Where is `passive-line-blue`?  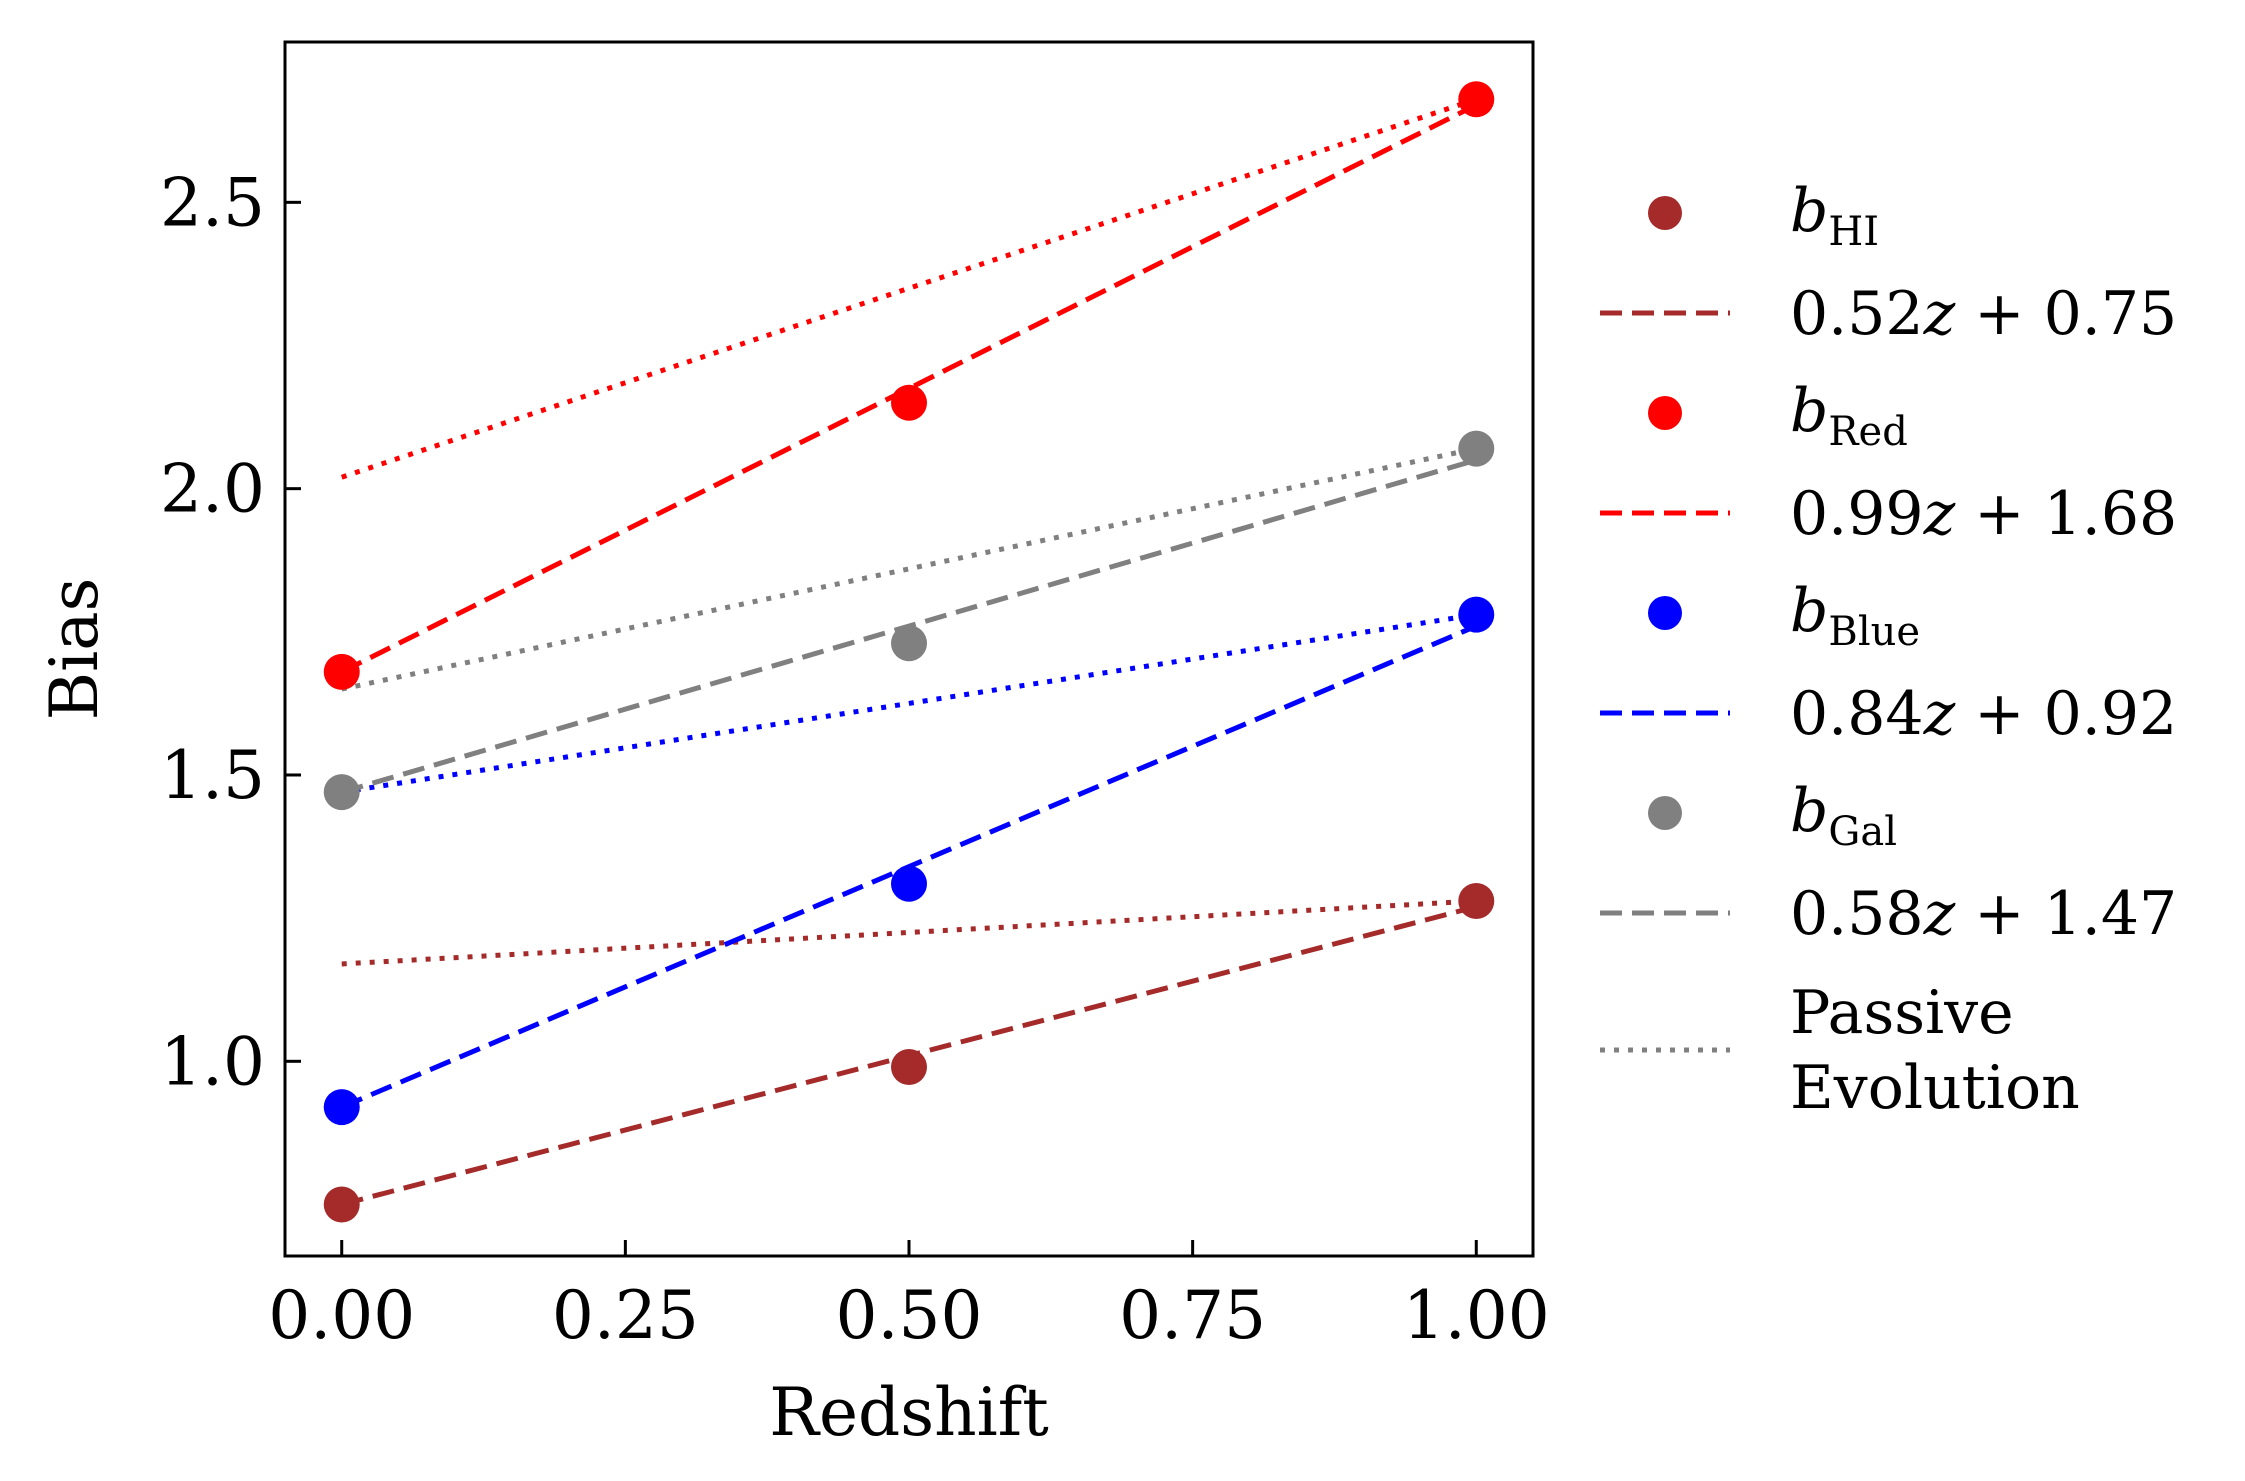 passive-line-blue is located at coordinates (909, 703).